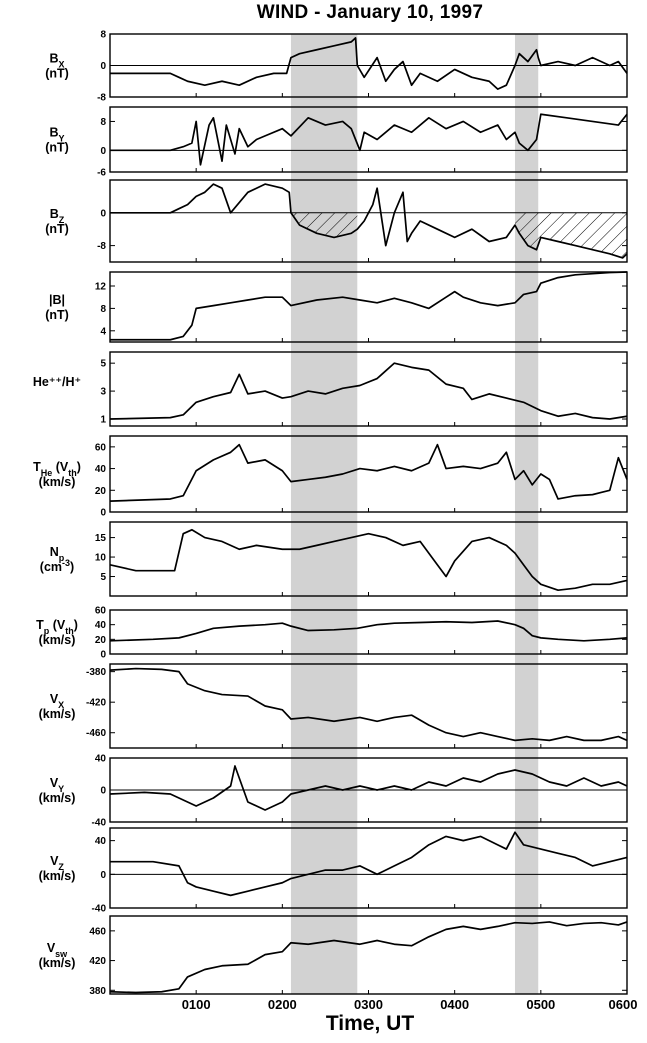 The image size is (647, 1043). Describe the element at coordinates (79, 467) in the screenshot. I see `panel-label-end-the: )` at that location.